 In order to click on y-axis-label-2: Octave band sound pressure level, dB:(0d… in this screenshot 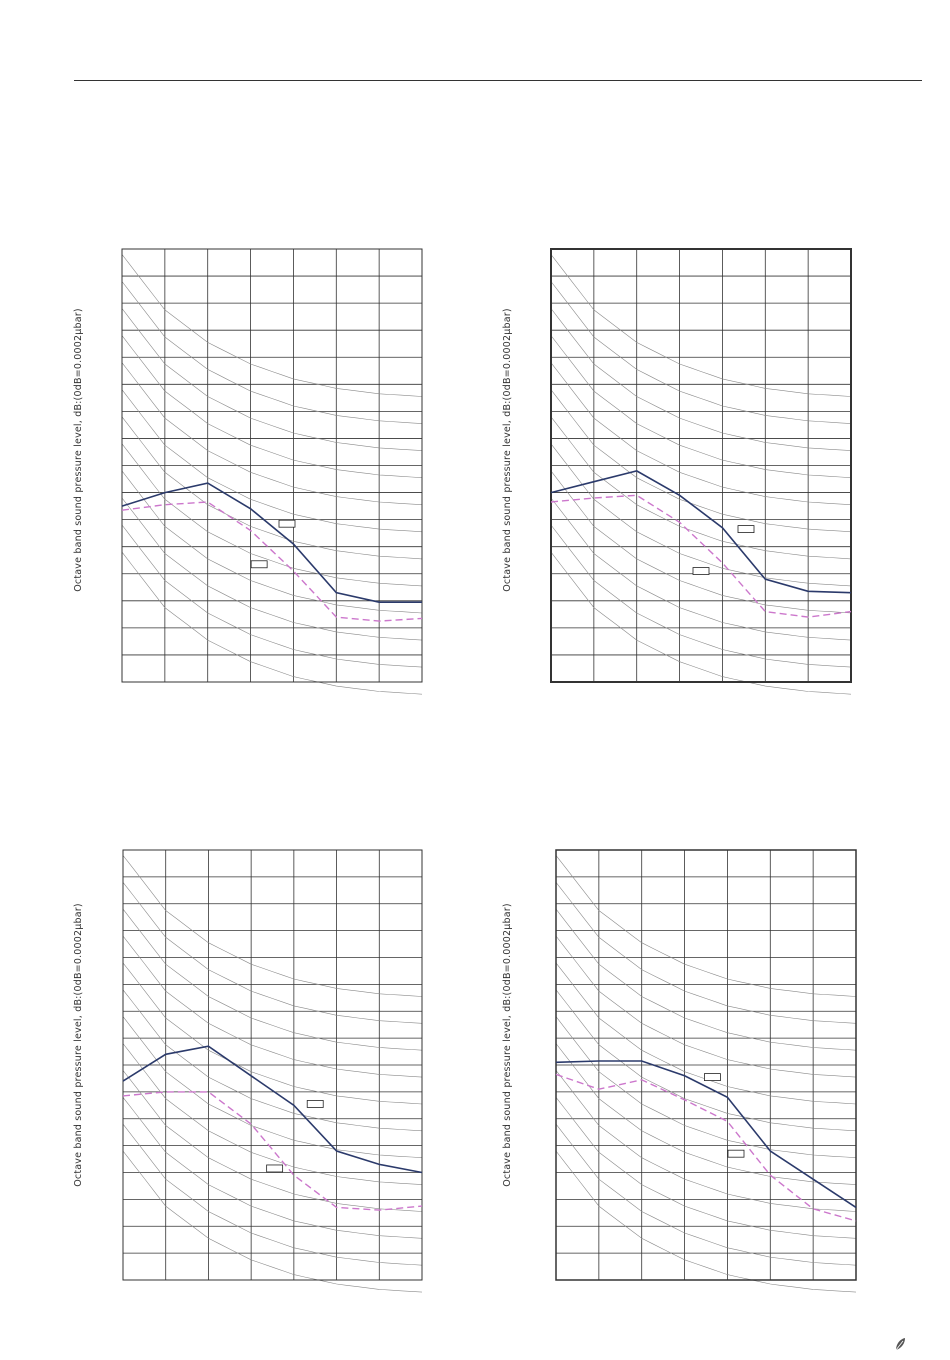, I will do `click(507, 450)`.